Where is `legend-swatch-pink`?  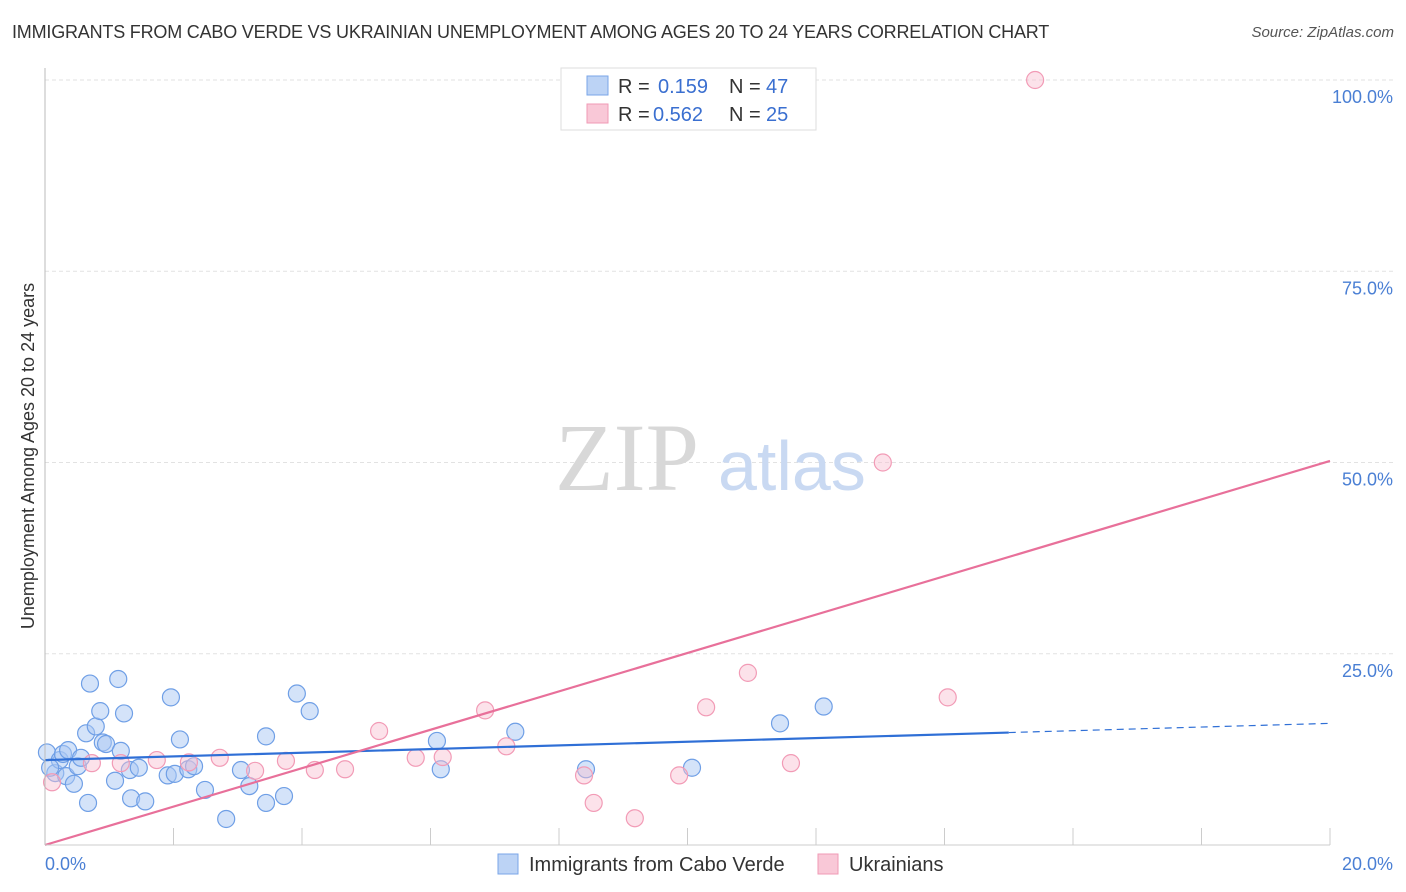
legend-swatch-pink is located at coordinates (597, 113).